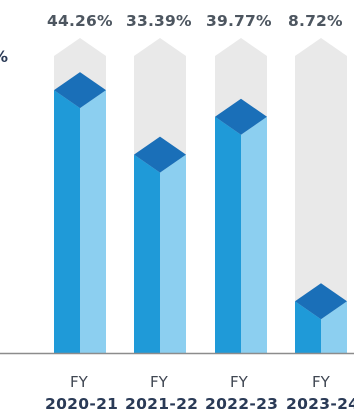 This screenshot has height=417, width=354. Describe the element at coordinates (315, 21) in the screenshot. I see `bar-value-label: 8.72%` at that location.